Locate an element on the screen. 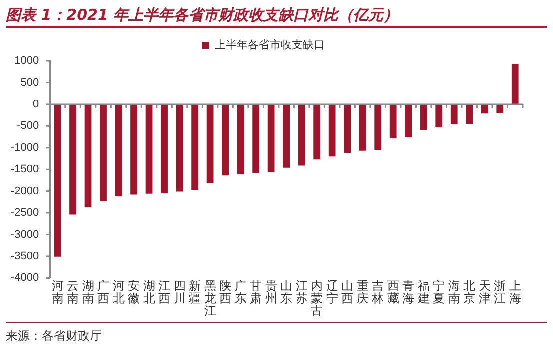 The image size is (553, 354). x-tick-label: 湖北 is located at coordinates (149, 292).